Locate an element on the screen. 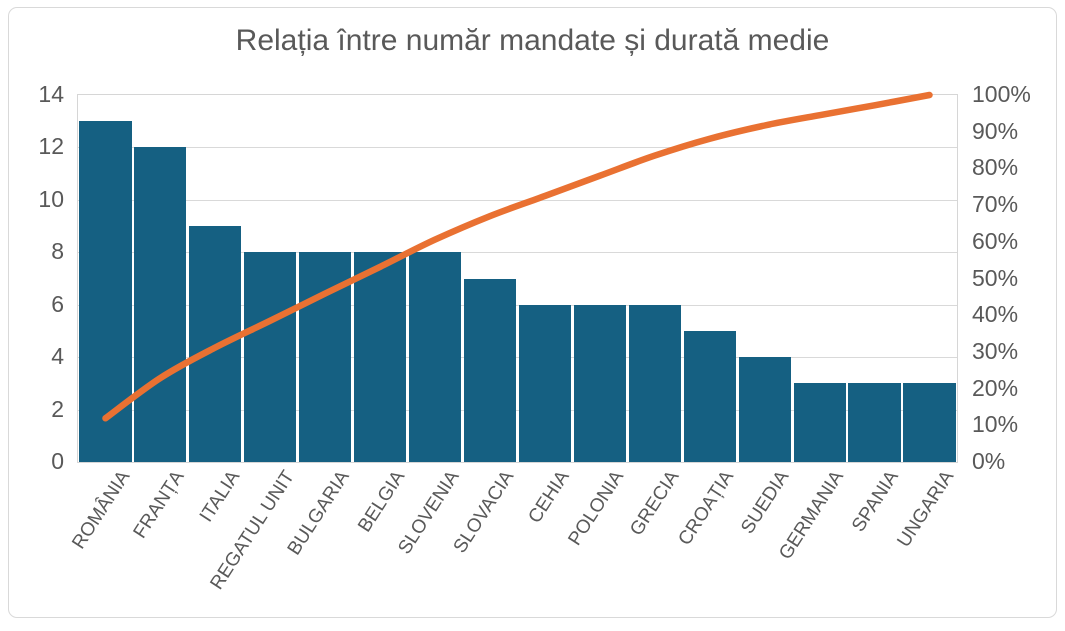  left-axis-tick: 14 is located at coordinates (51, 94).